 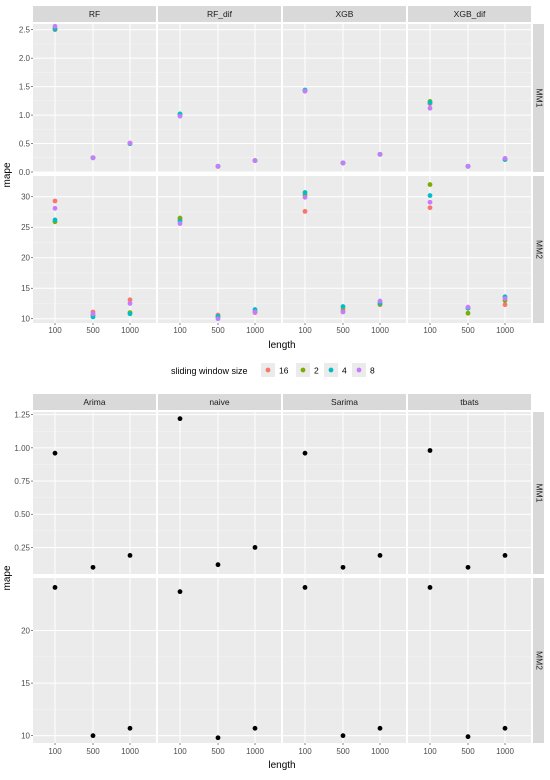 I want to click on y-tick-label: 20, so click(x=25, y=631).